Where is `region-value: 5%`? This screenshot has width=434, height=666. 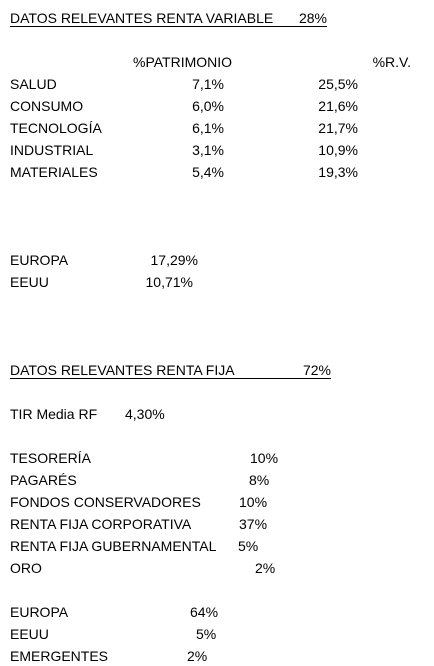 region-value: 5% is located at coordinates (206, 634).